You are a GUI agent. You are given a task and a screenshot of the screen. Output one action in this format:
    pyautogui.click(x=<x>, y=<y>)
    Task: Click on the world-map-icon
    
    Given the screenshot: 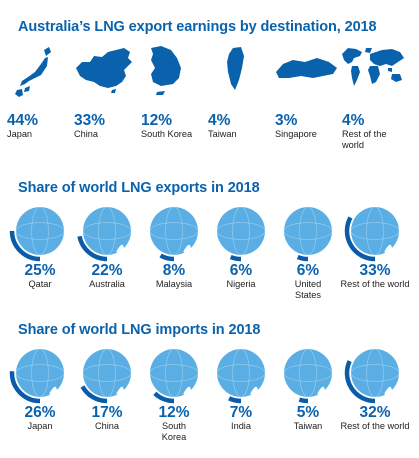 What is the action you would take?
    pyautogui.click(x=373, y=67)
    